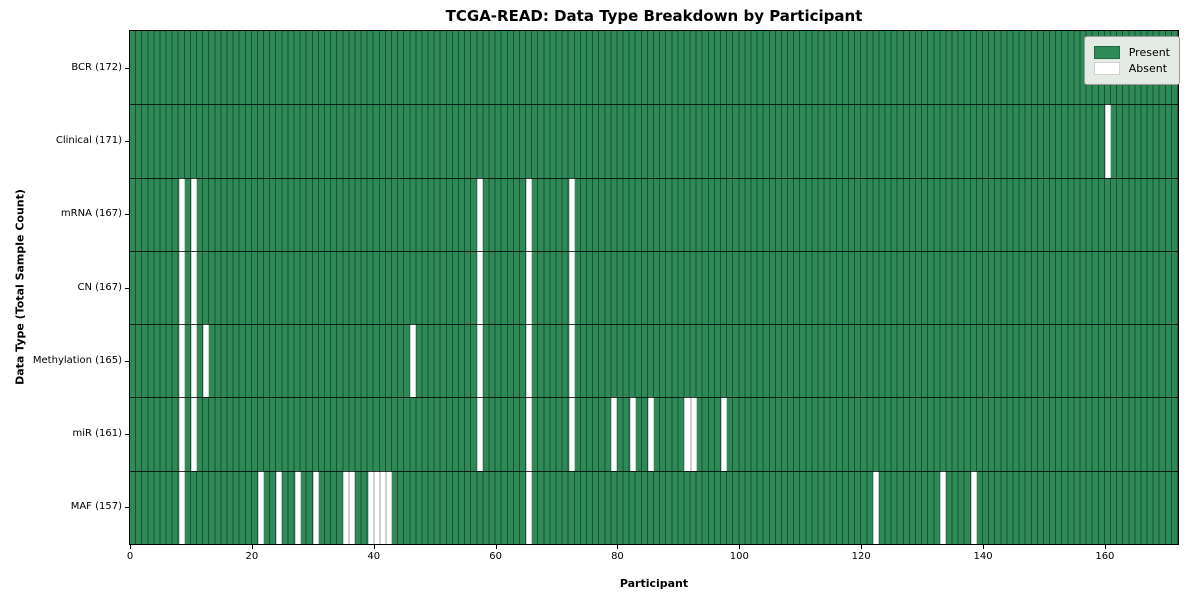 The height and width of the screenshot is (600, 1200). I want to click on heatmap-row-Clinical, so click(654, 141).